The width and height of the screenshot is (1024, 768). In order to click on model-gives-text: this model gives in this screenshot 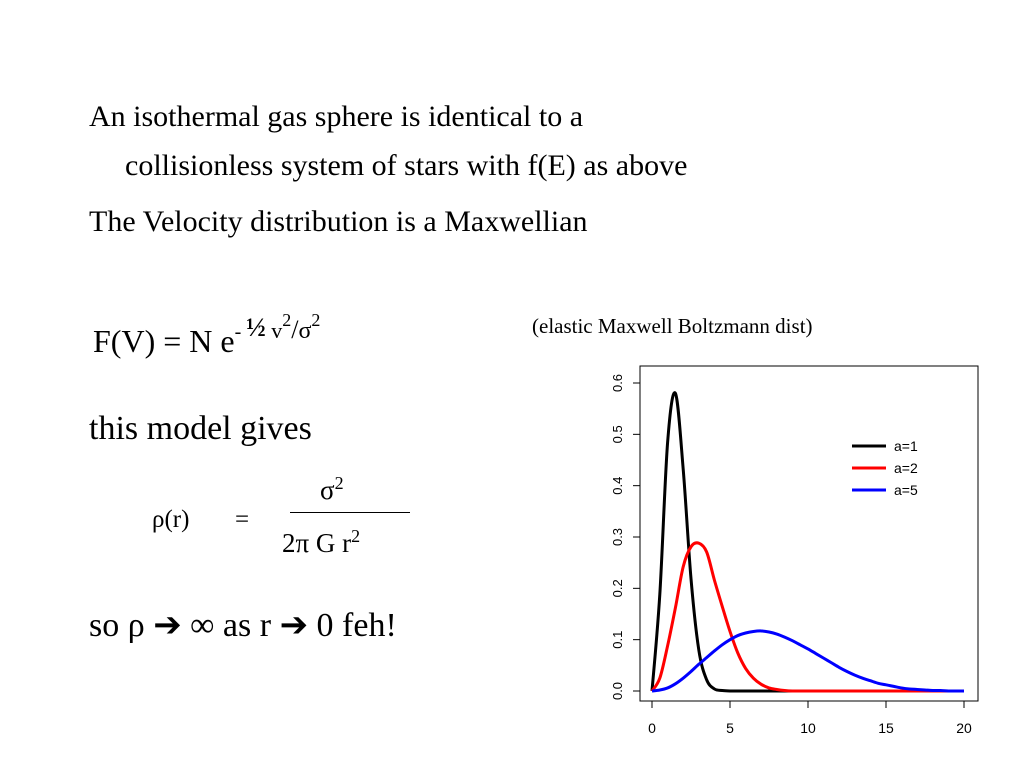, I will do `click(200, 428)`.